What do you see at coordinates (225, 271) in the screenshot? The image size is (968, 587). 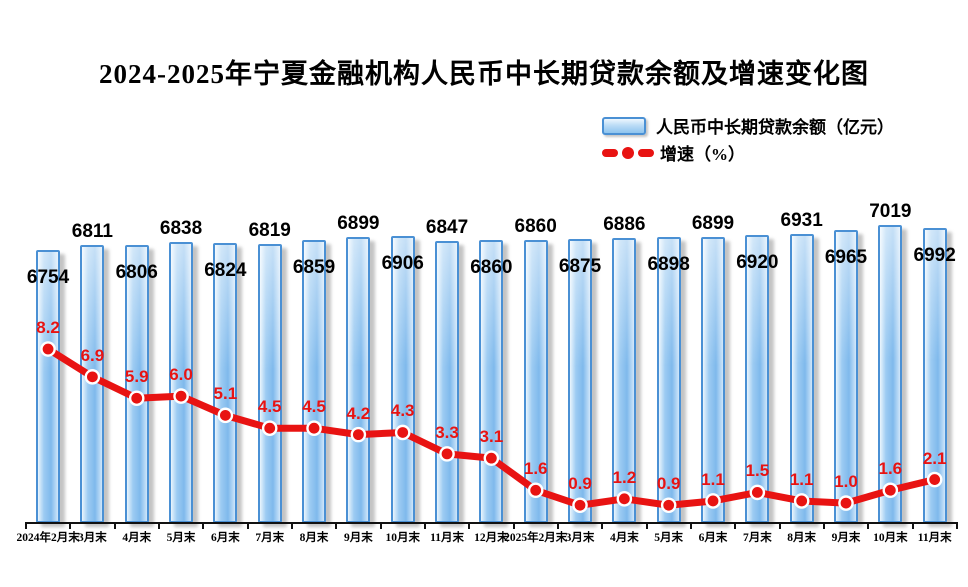 I see `bar-value-label: 6824` at bounding box center [225, 271].